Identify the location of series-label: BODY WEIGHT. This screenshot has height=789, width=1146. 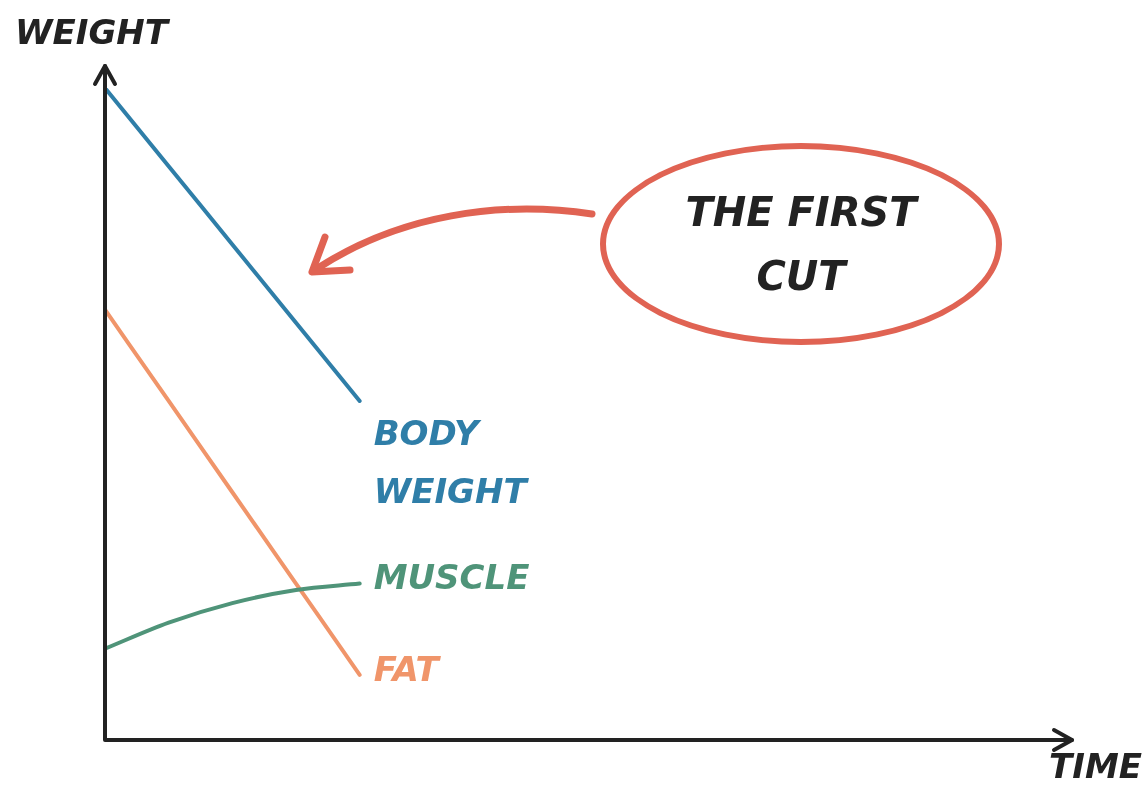
(451, 461).